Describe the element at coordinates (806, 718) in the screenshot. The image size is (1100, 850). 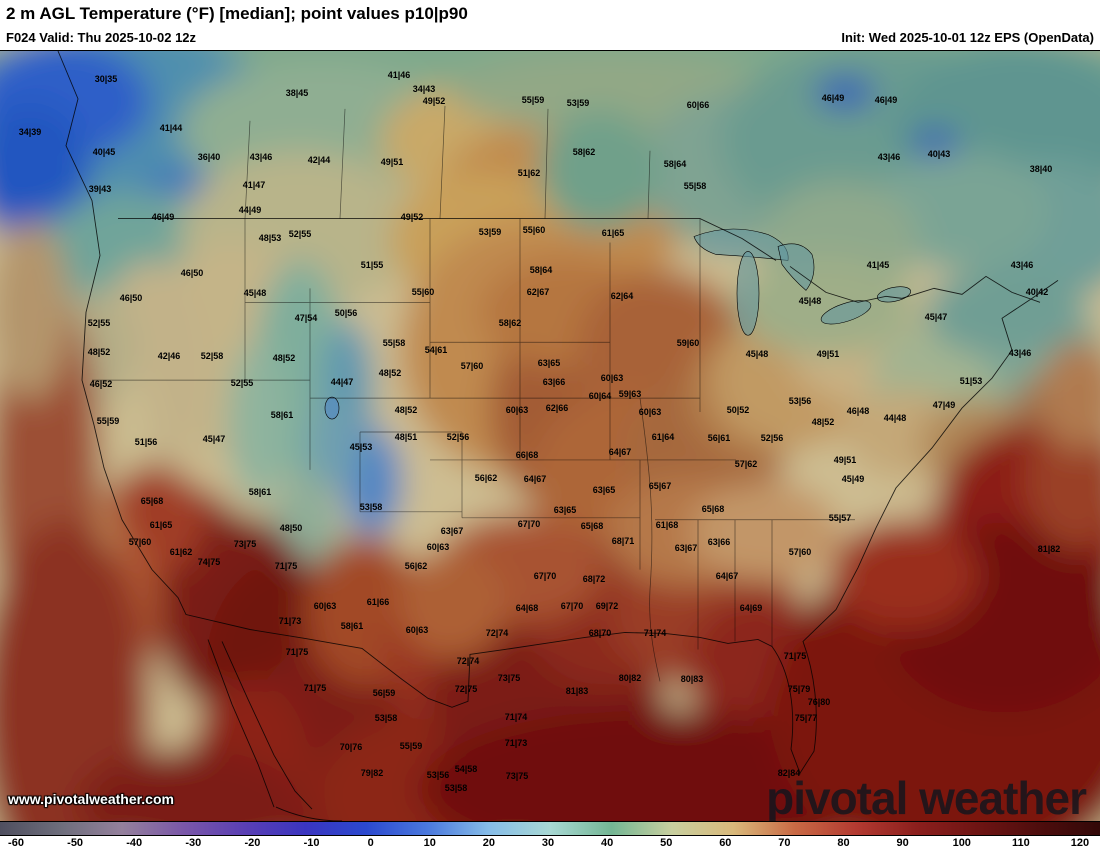
I see `point-value: 75|77` at that location.